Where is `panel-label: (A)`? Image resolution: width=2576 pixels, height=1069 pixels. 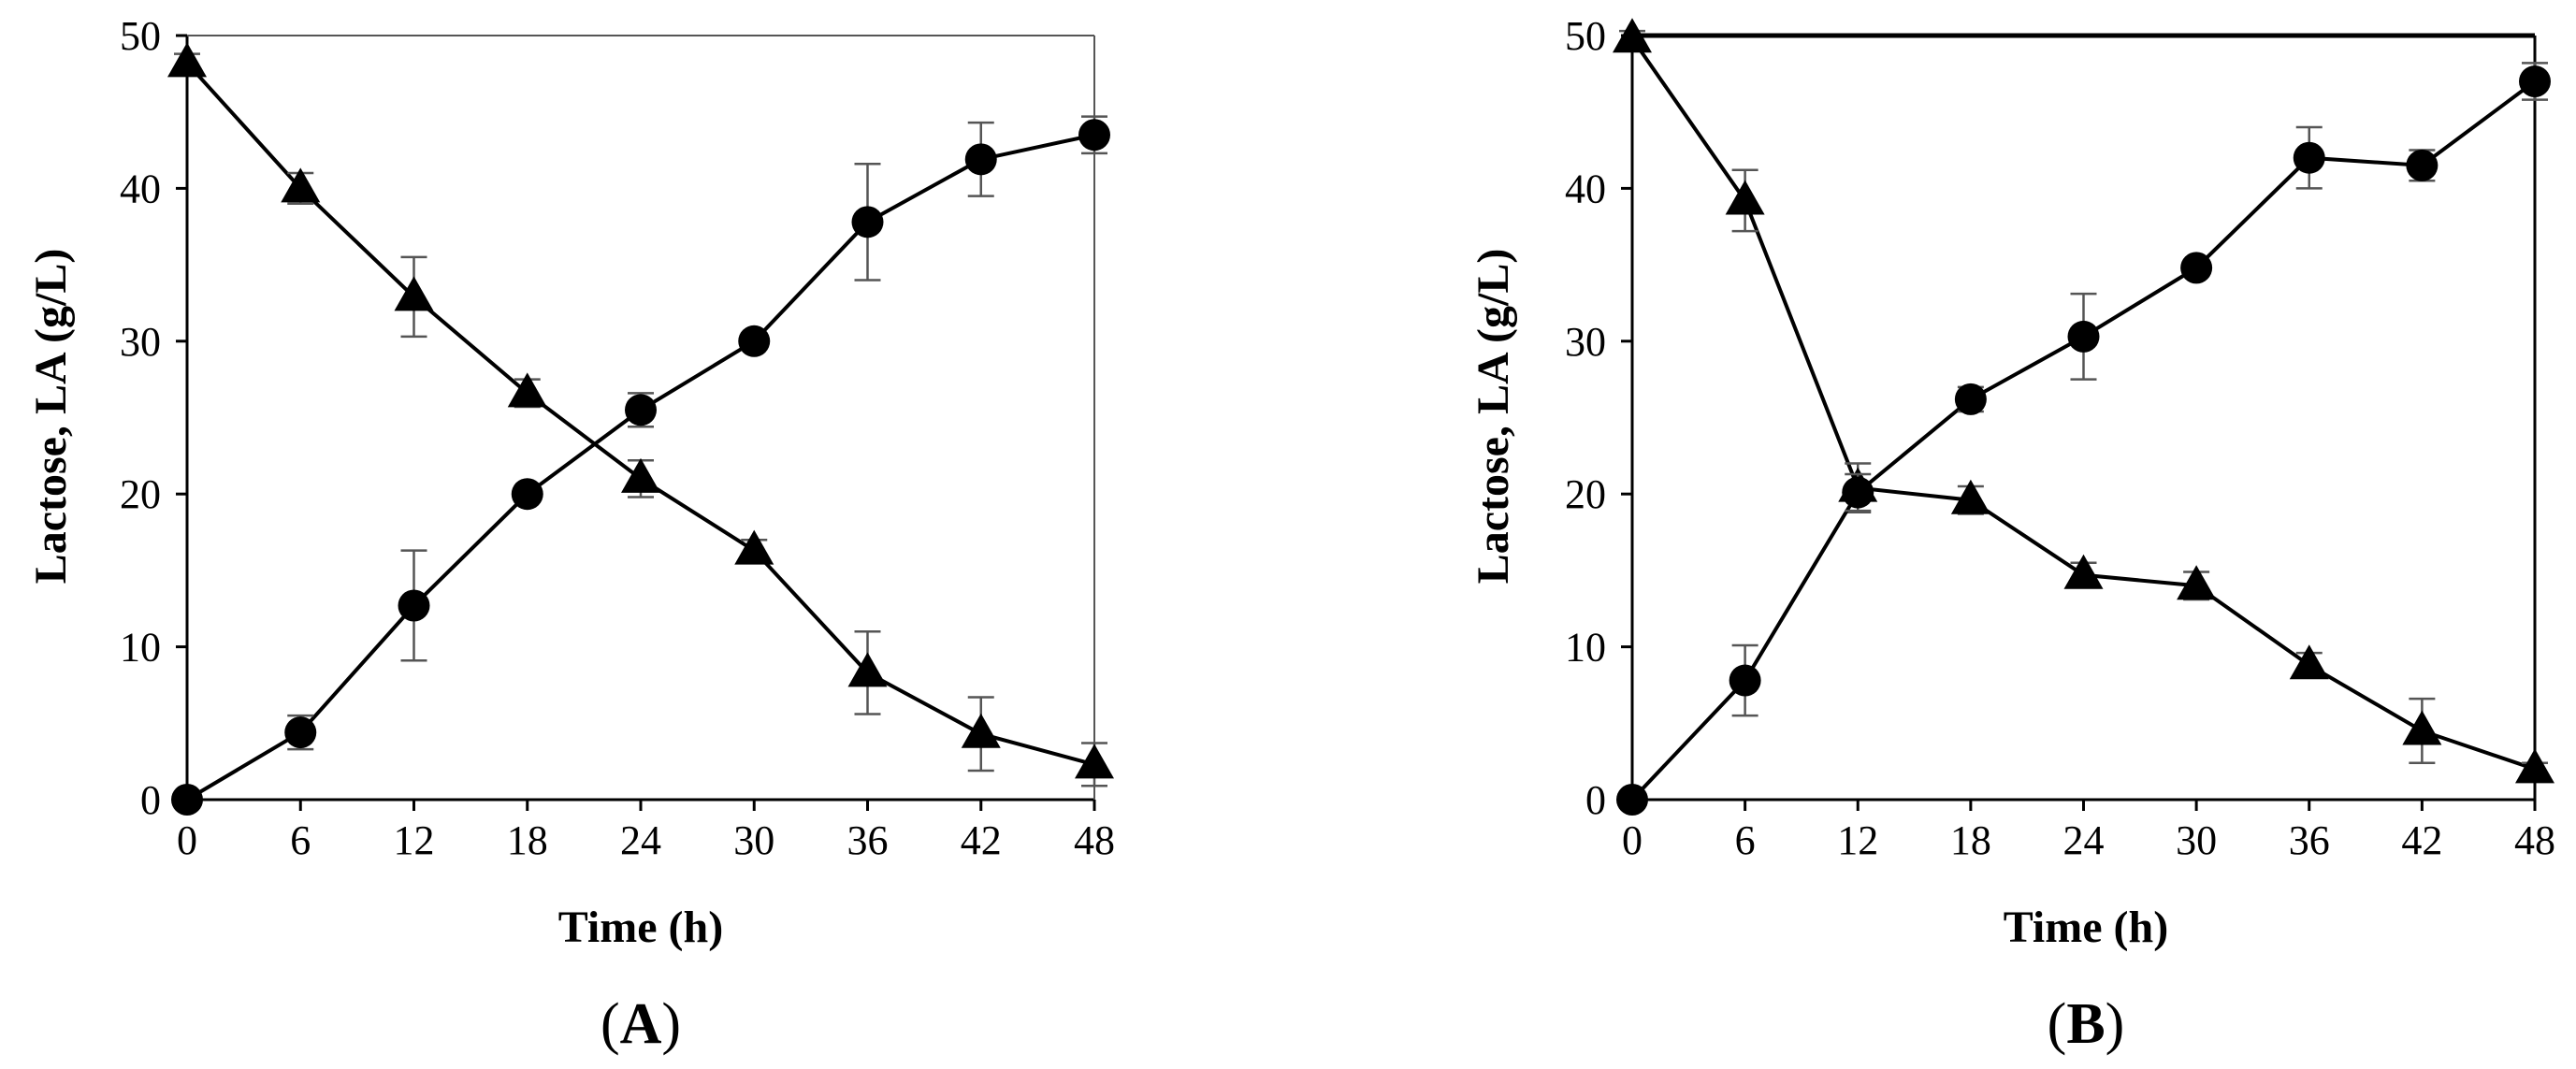 panel-label: (A) is located at coordinates (641, 1024).